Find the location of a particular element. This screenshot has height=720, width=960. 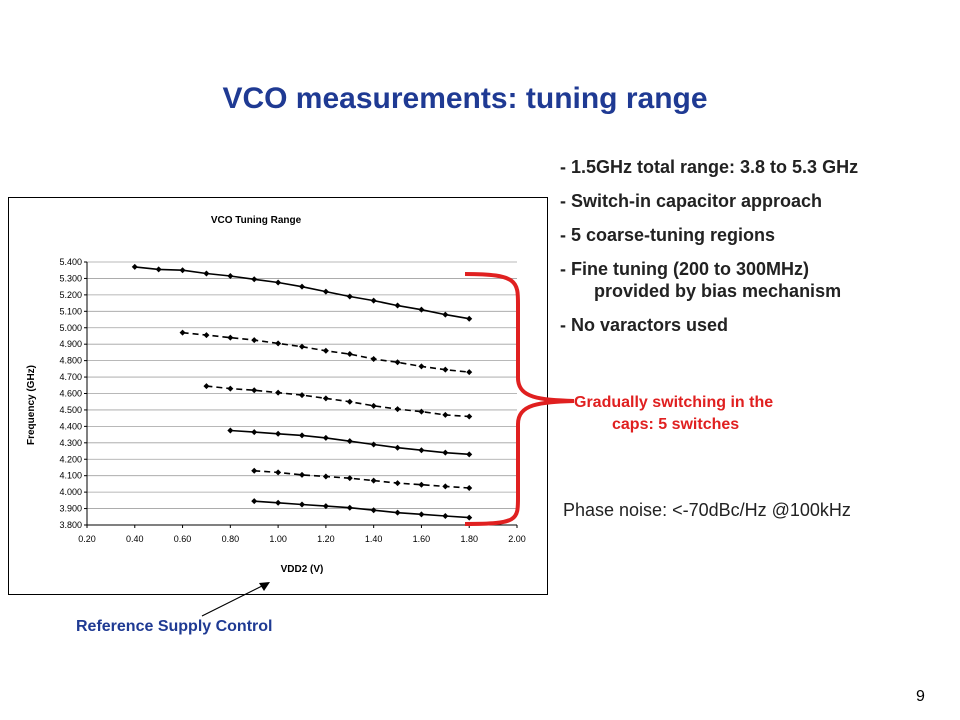

y-tick-label: 4.600 is located at coordinates (70, 394).